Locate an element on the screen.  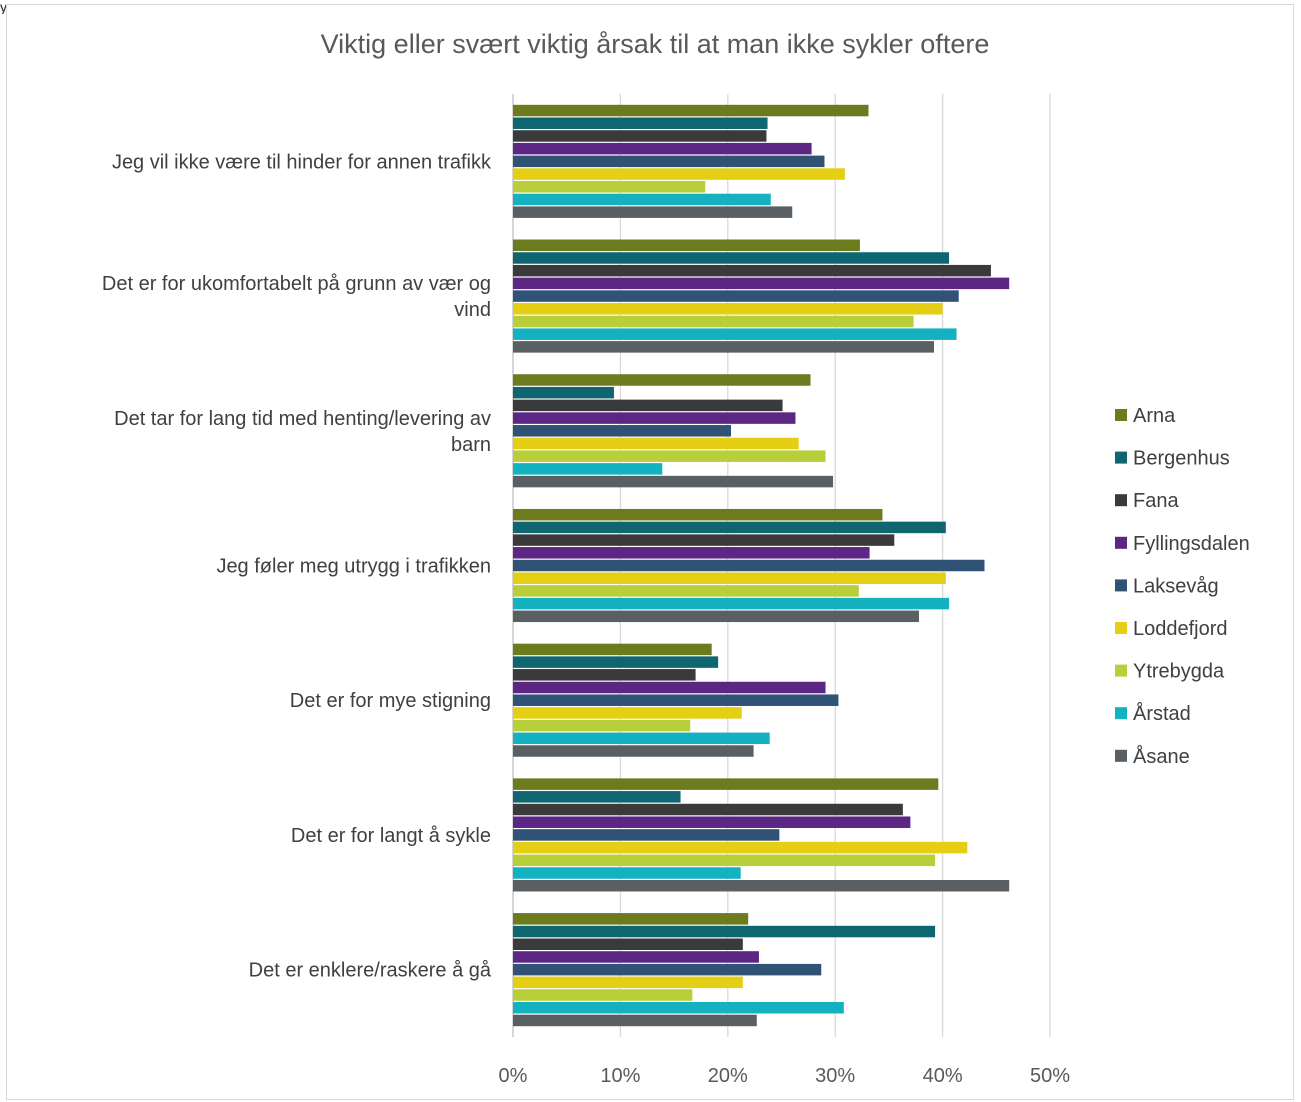
bar--rstad-0 is located at coordinates (642, 200).